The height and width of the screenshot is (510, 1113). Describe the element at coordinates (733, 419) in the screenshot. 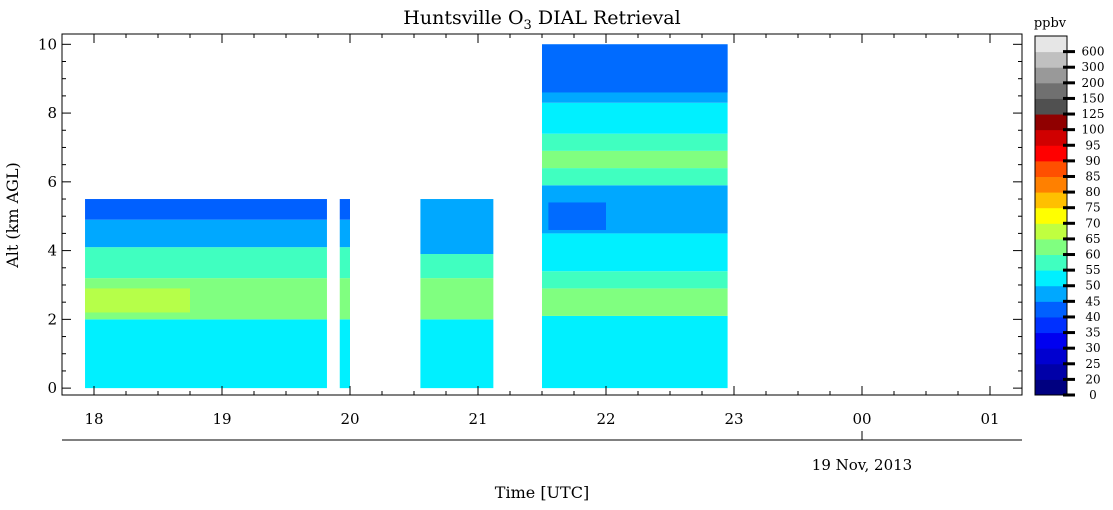

I see `x-tick-label: 23` at that location.